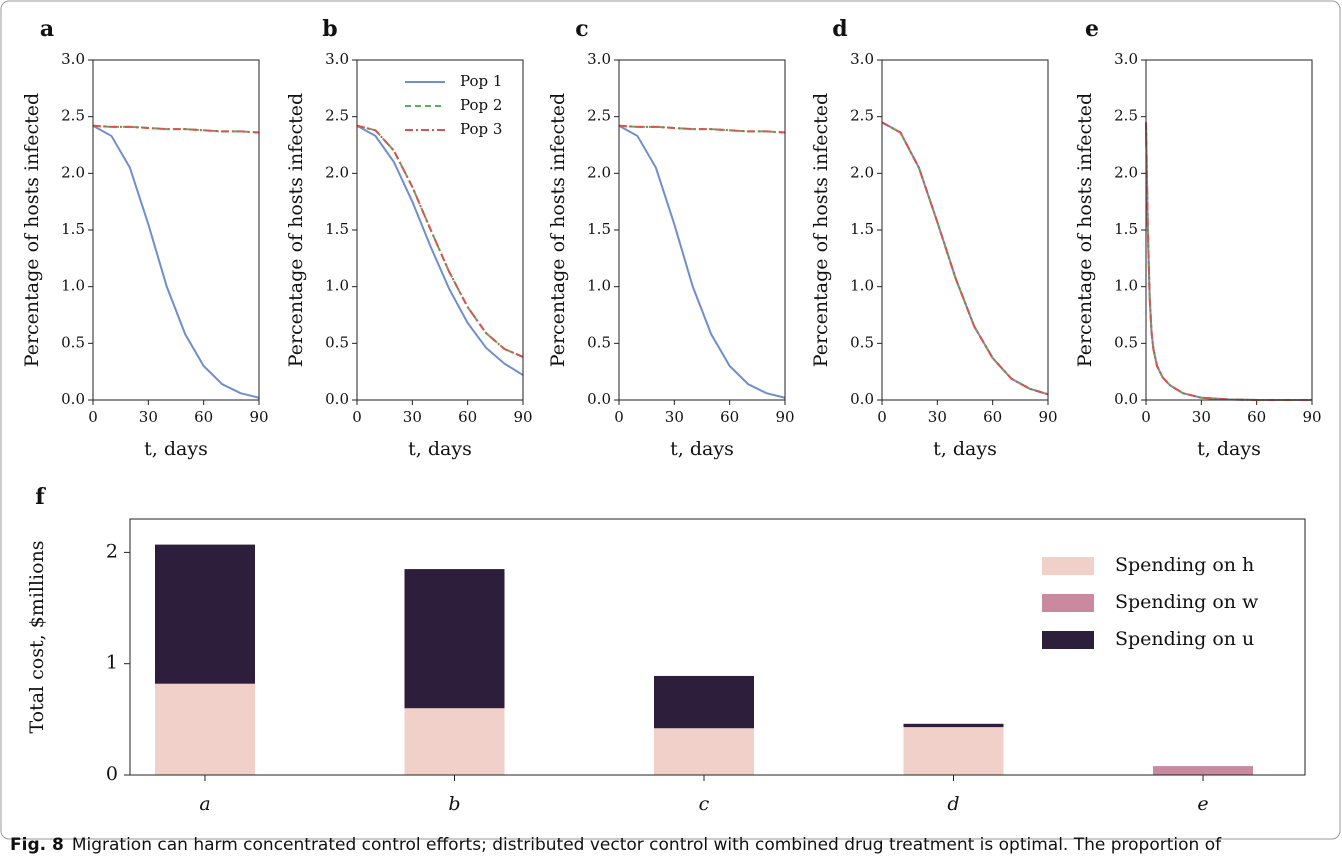 Image resolution: width=1342 pixels, height=860 pixels. I want to click on x-tick-label: d, so click(953, 804).